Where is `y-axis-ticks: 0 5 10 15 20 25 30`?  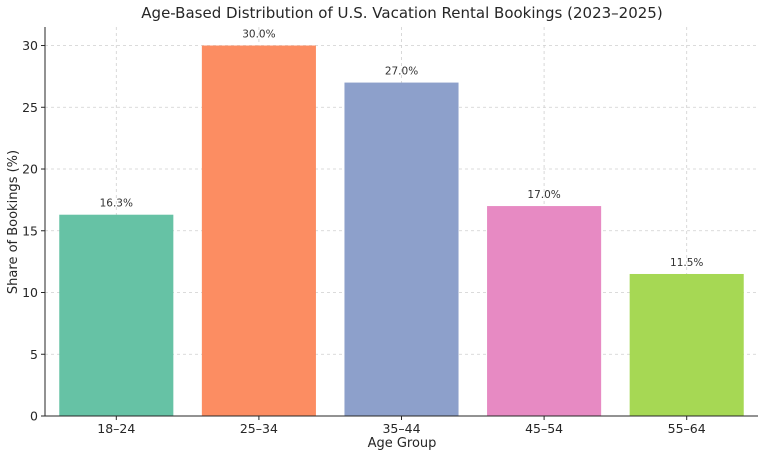
y-axis-ticks: 0 5 10 15 20 25 30 is located at coordinates (33, 231).